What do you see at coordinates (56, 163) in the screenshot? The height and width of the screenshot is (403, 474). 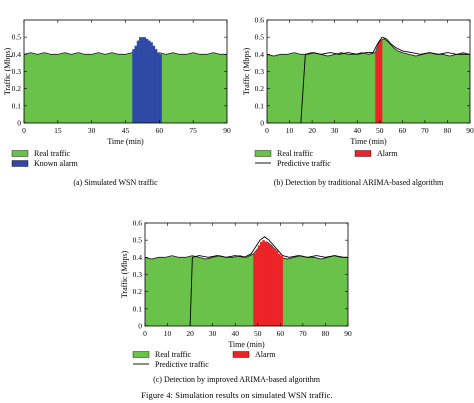 I see `legend-label-known-alarm: Known alarm` at bounding box center [56, 163].